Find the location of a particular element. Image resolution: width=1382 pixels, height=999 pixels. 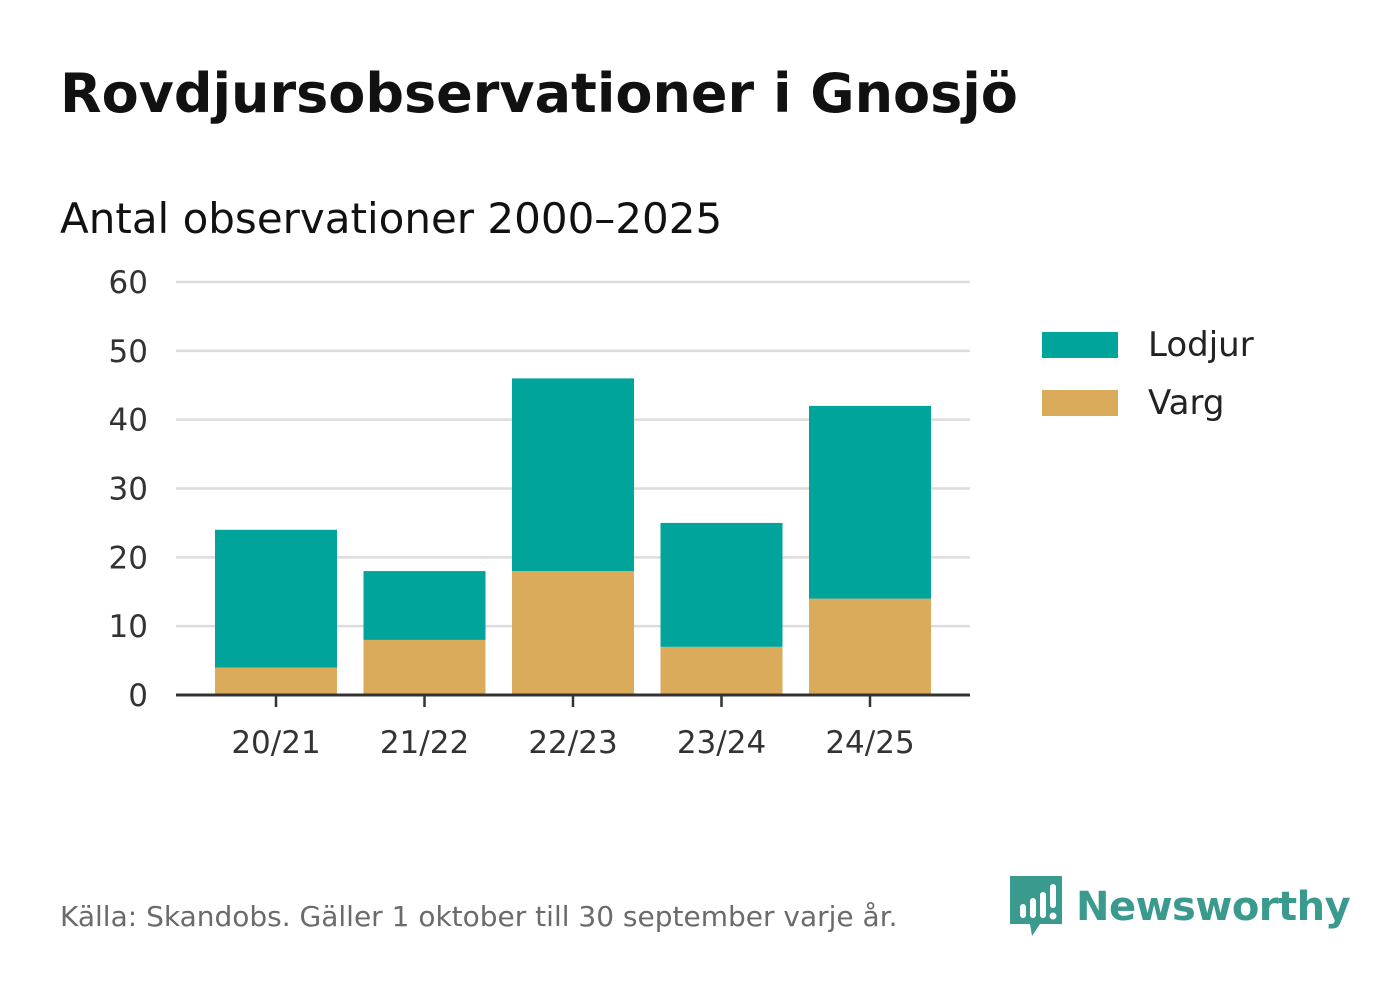

y-tick-label: 20 is located at coordinates (128, 558).